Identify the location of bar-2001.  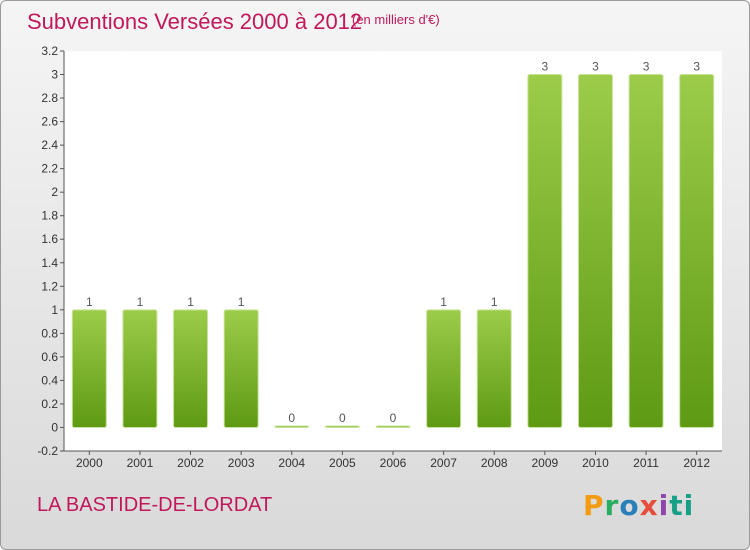
(140, 368).